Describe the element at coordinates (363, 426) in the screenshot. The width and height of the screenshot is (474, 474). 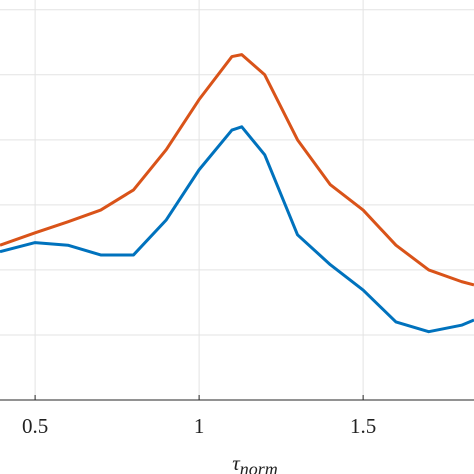
I see `x-tick-label: 1.5` at that location.